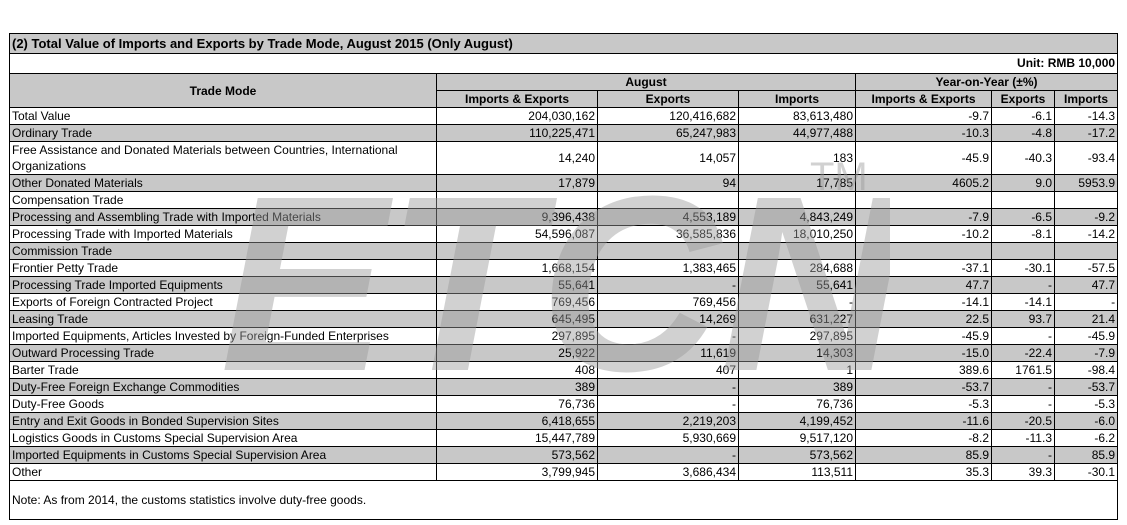 This screenshot has width=1127, height=525. I want to click on yoy-exports-cell: -40.3, so click(1023, 158).